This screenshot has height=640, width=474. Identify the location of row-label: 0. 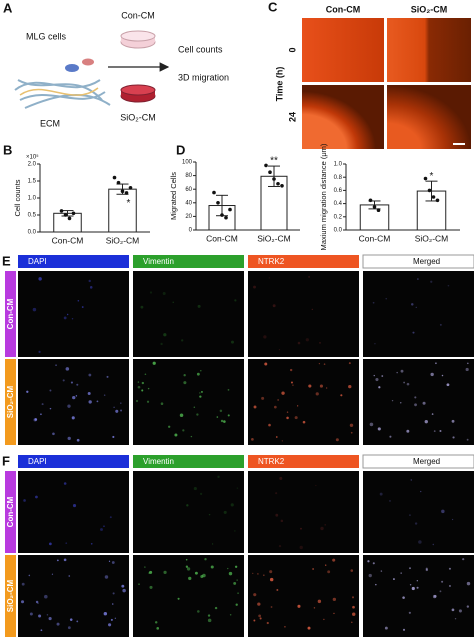
(292, 49).